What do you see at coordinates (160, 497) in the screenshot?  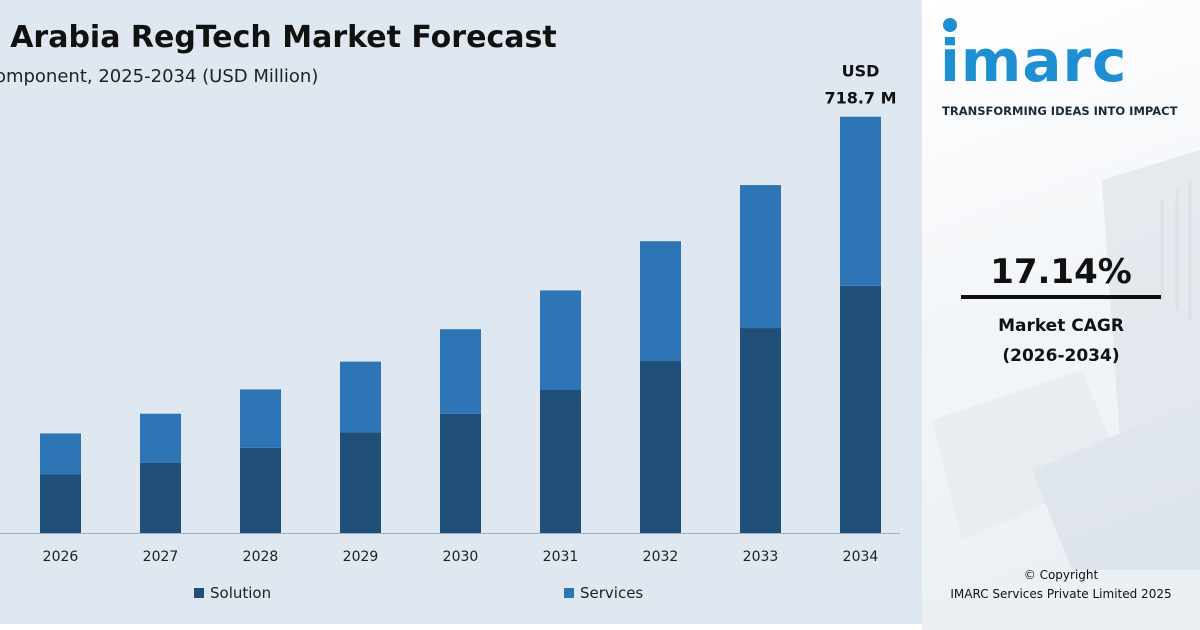 I see `bar-solution-2027` at bounding box center [160, 497].